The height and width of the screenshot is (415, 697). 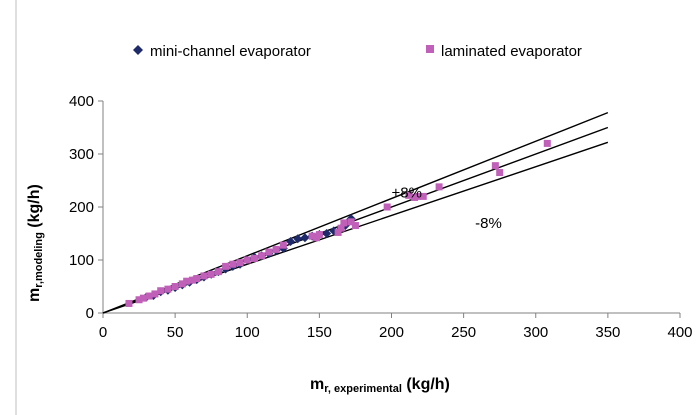 I want to click on y-tick-label: 300, so click(x=81, y=154).